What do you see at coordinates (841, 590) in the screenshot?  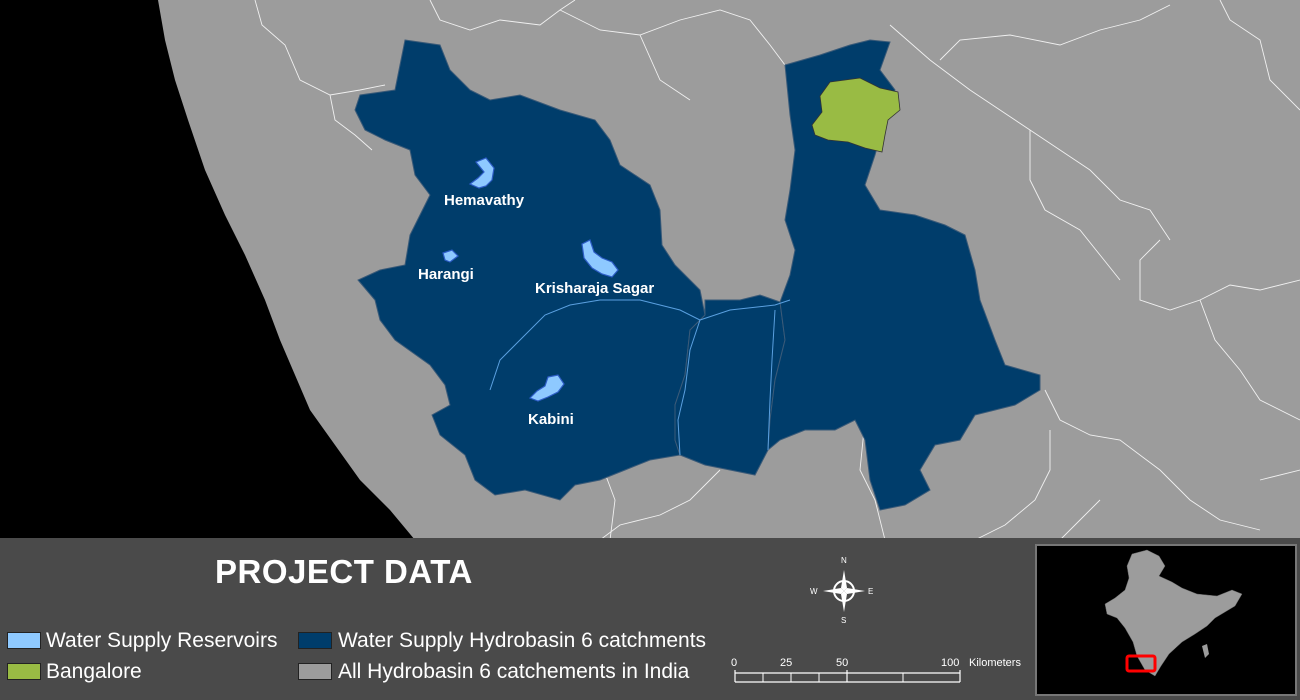 I see `compass-icon: N S W E` at bounding box center [841, 590].